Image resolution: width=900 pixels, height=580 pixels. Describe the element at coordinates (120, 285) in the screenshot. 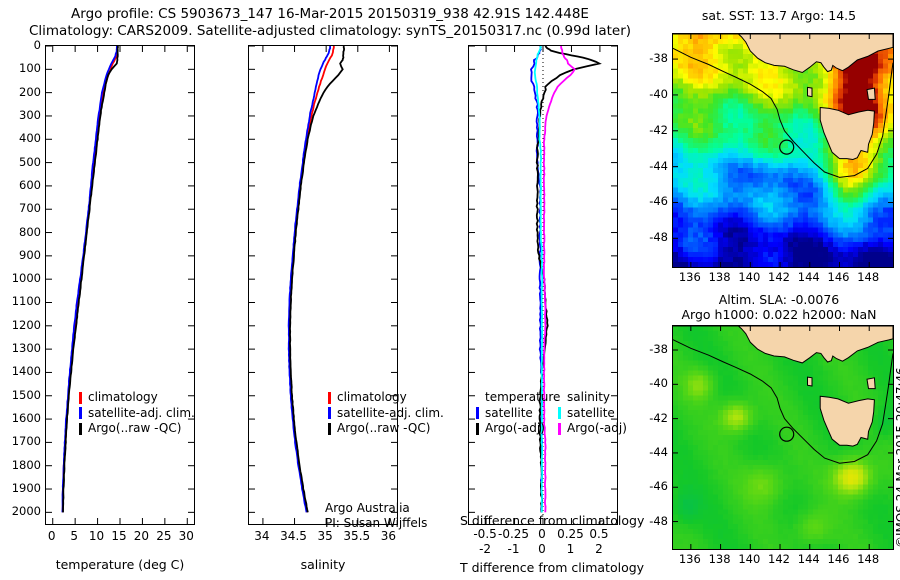

I see `temperature-profile-plot` at that location.